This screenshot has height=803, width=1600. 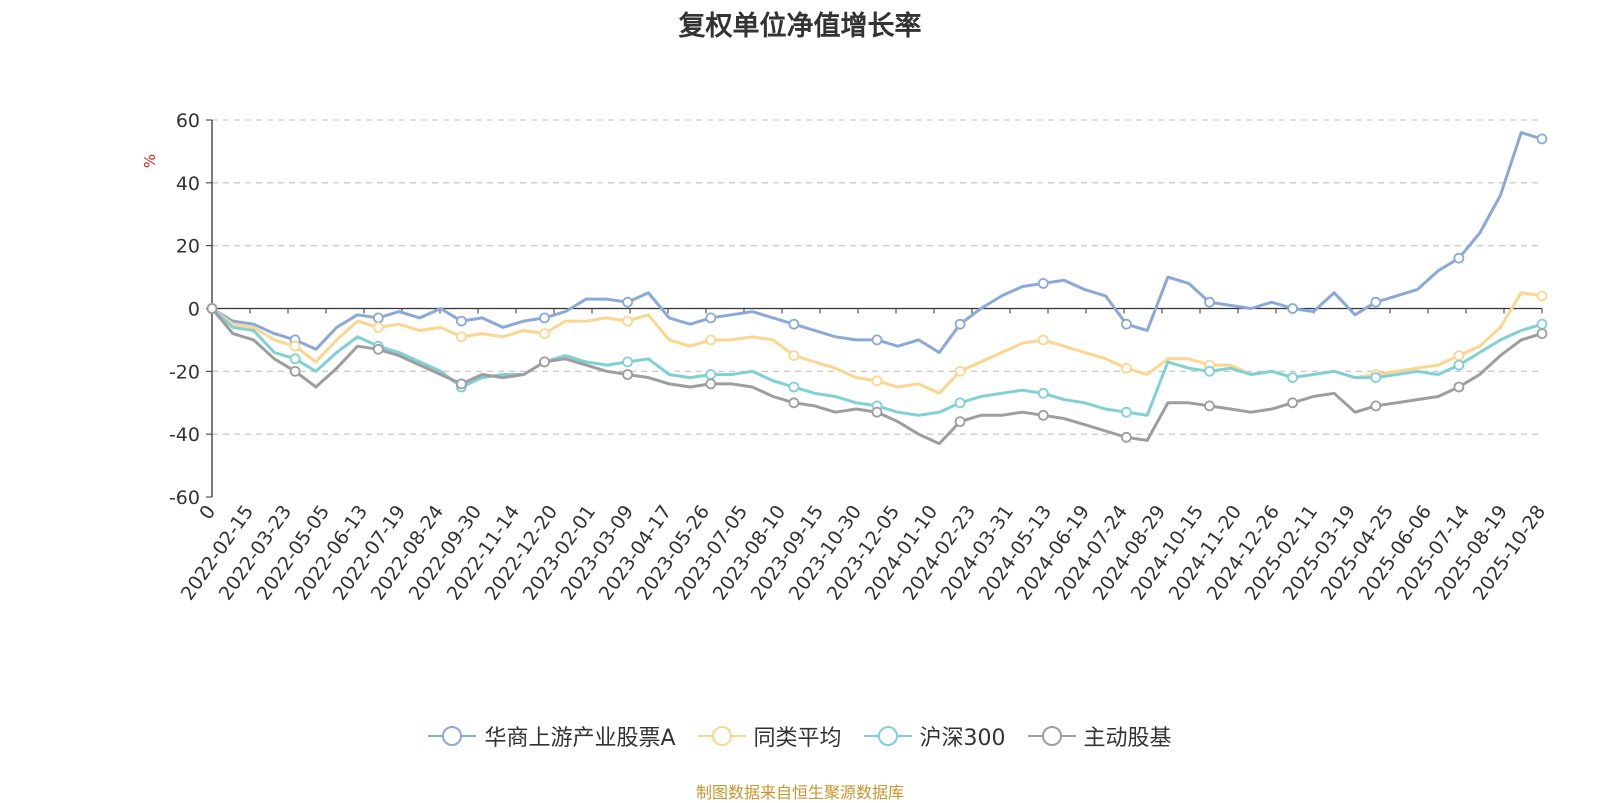 I want to click on legend-item: 主动股基, so click(x=1099, y=736).